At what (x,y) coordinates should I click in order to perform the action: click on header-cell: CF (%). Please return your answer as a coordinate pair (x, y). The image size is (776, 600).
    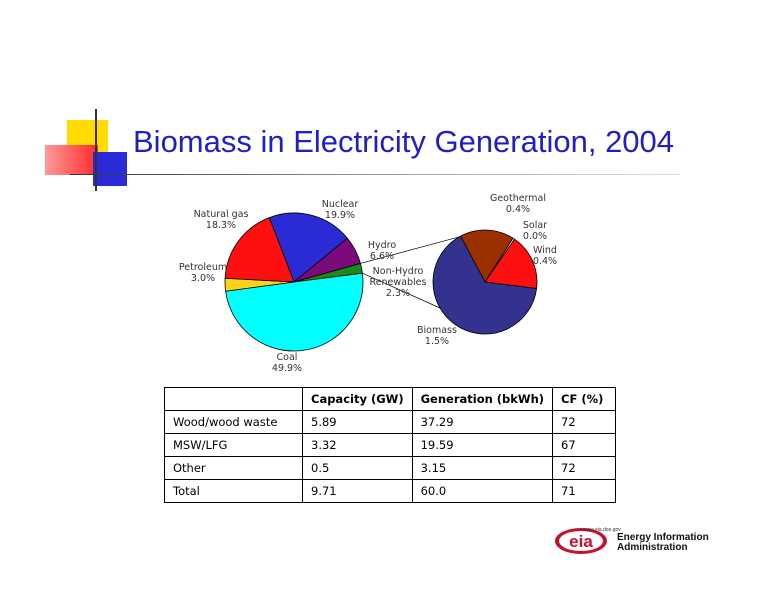
    Looking at the image, I should click on (584, 399).